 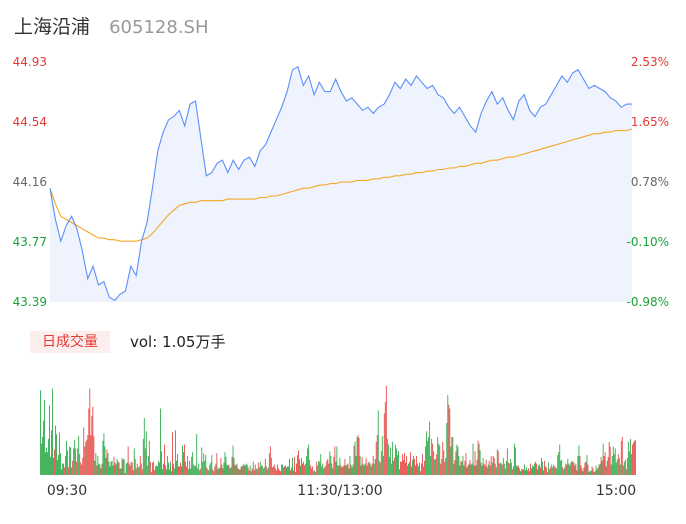 What do you see at coordinates (70, 342) in the screenshot?
I see `volume-tab: 日成交量` at bounding box center [70, 342].